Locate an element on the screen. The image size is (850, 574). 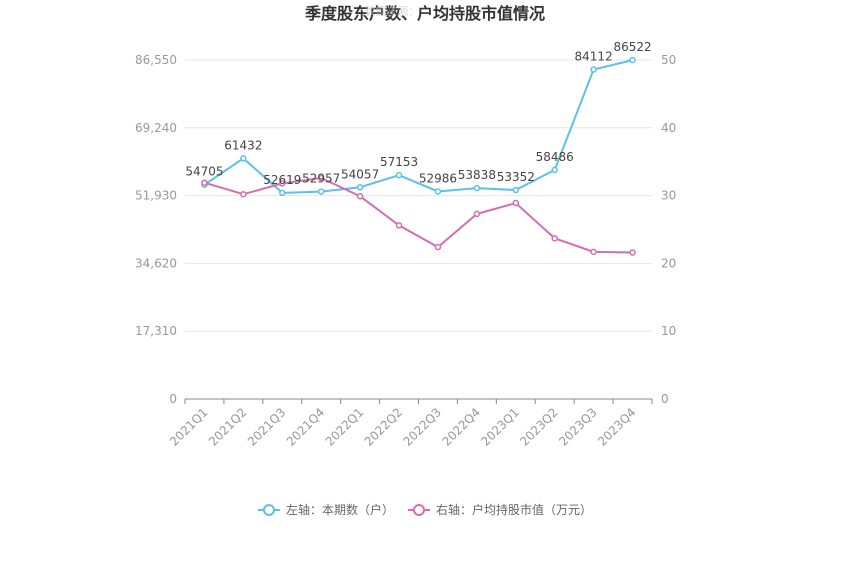
x-tick-label: 2021Q1 is located at coordinates (189, 427).